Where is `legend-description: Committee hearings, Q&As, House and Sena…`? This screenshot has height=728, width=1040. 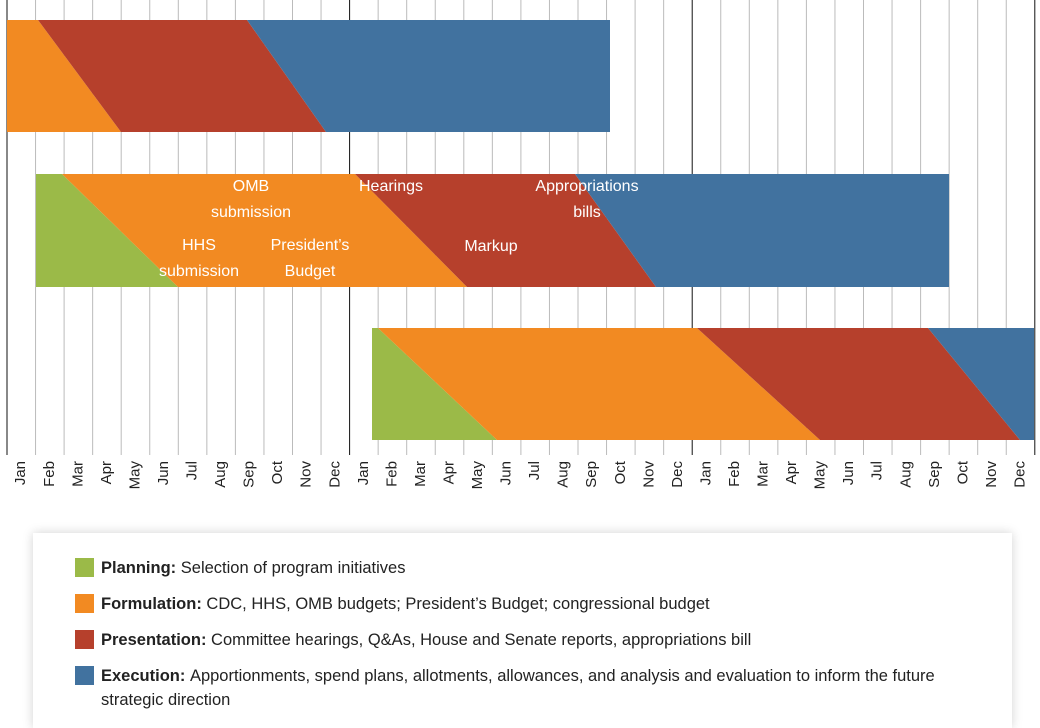 legend-description: Committee hearings, Q&As, House and Sena… is located at coordinates (481, 640).